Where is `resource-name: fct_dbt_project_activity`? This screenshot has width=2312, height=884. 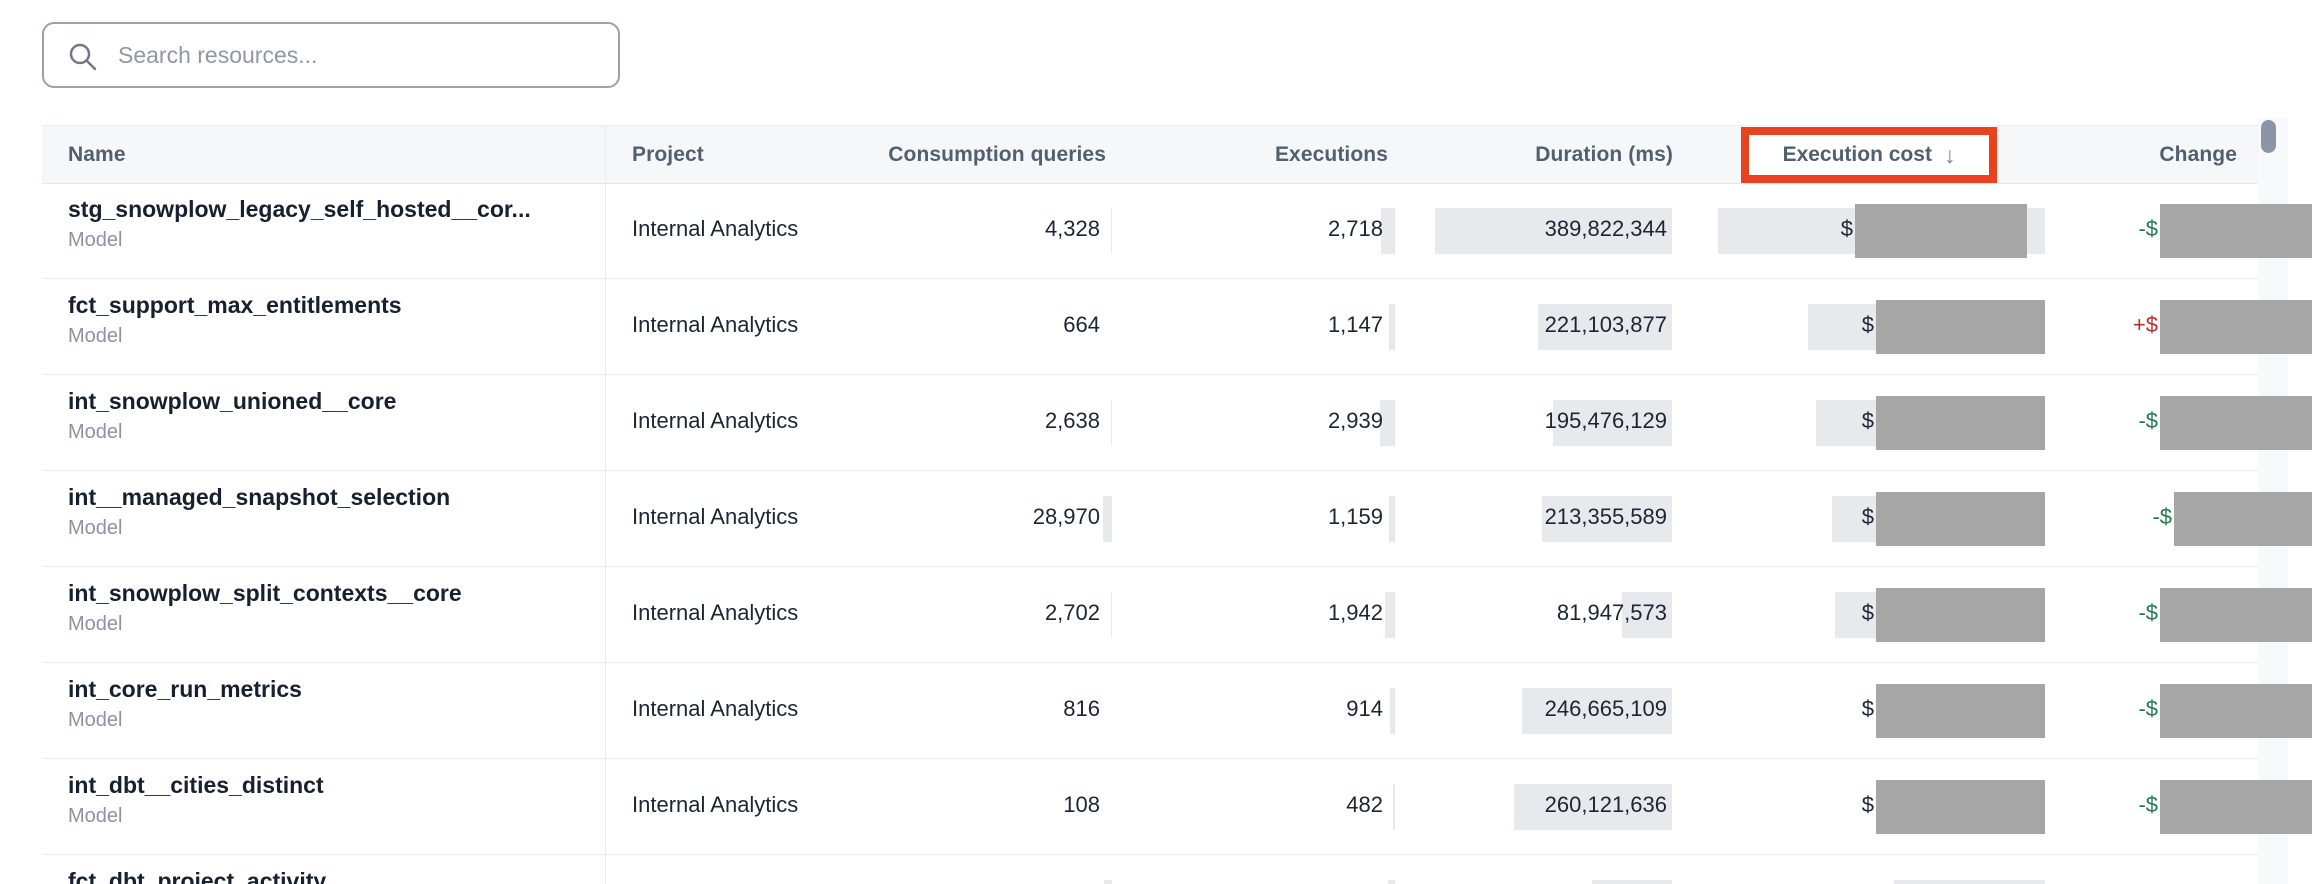
resource-name: fct_dbt_project_activity is located at coordinates (197, 876).